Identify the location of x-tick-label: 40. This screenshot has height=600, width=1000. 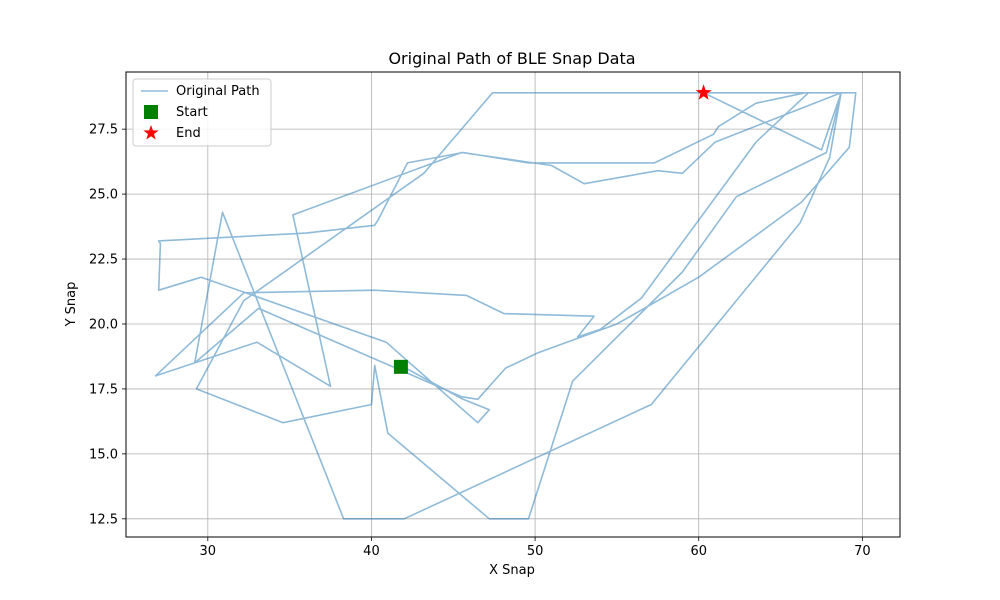
(371, 551).